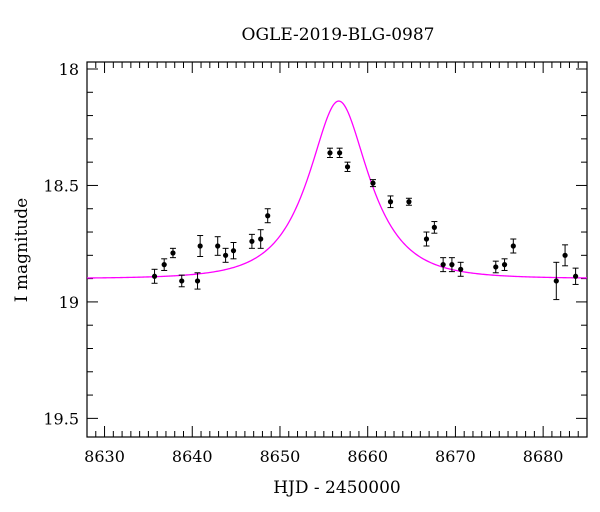 Image resolution: width=600 pixels, height=512 pixels. I want to click on x-tick-label: 8630, so click(104, 456).